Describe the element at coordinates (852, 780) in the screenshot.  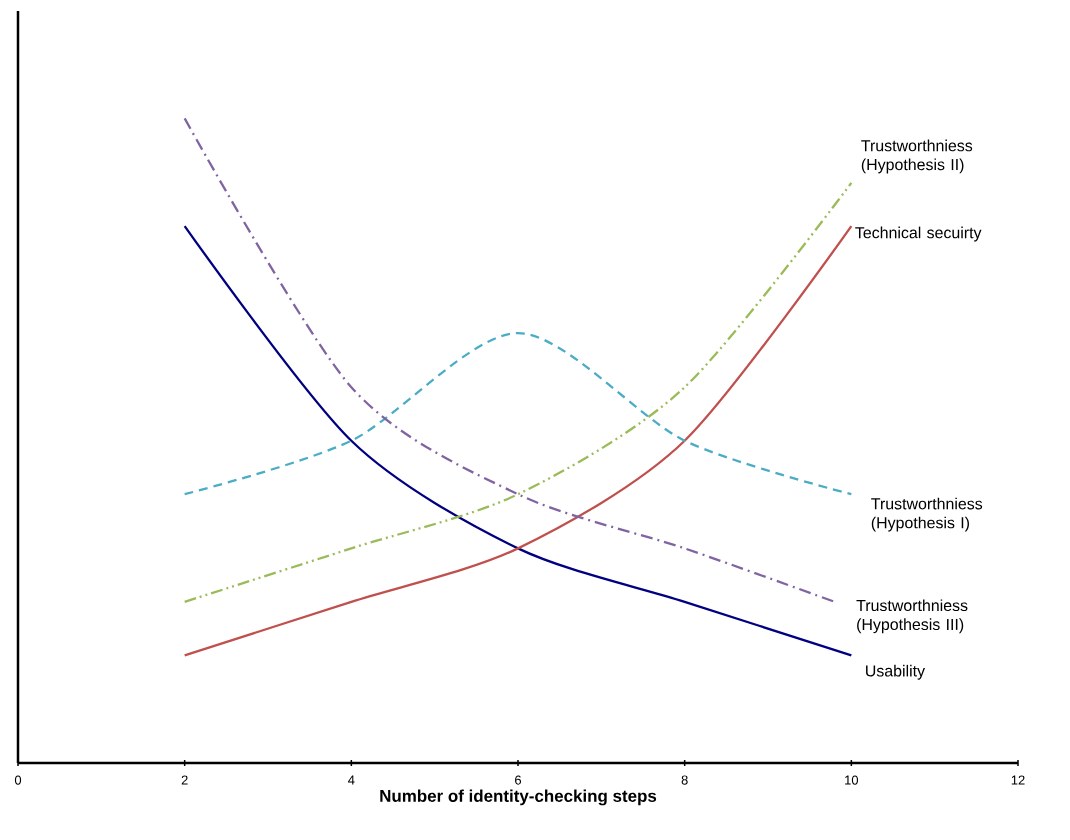
I see `x-tick-label: 10` at that location.